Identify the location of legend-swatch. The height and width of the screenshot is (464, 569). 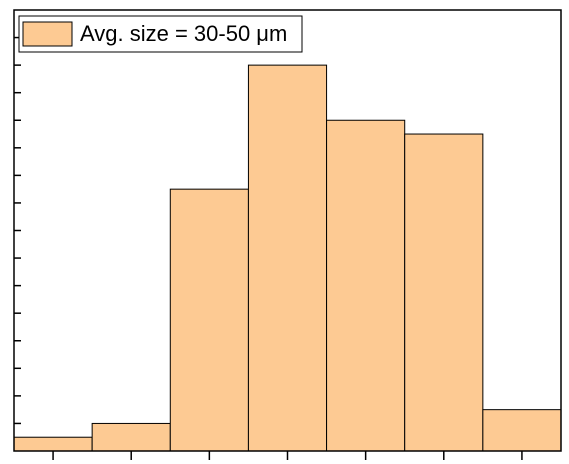
(47, 34).